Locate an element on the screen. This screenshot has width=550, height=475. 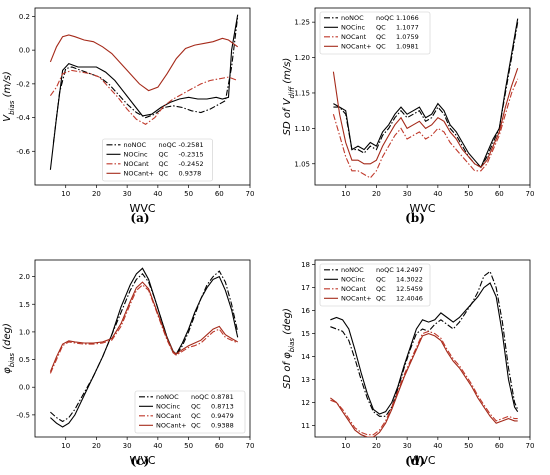
y-tick-label: 16 is located at coordinates (305, 311).